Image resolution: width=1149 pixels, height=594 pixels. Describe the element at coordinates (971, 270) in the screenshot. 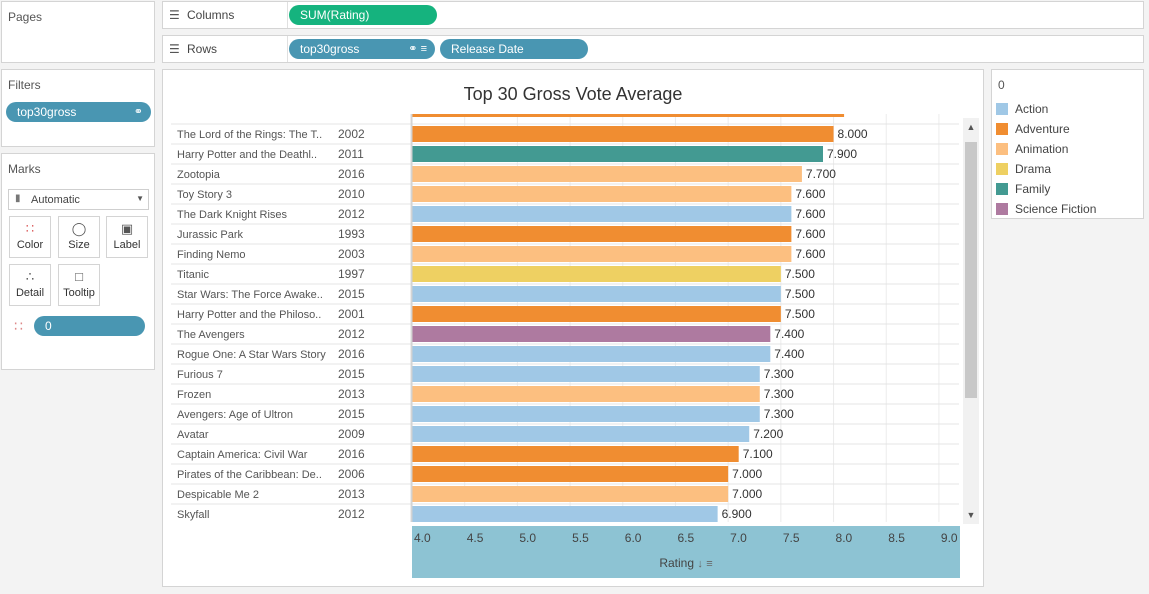

I see `scroll-thumb` at that location.